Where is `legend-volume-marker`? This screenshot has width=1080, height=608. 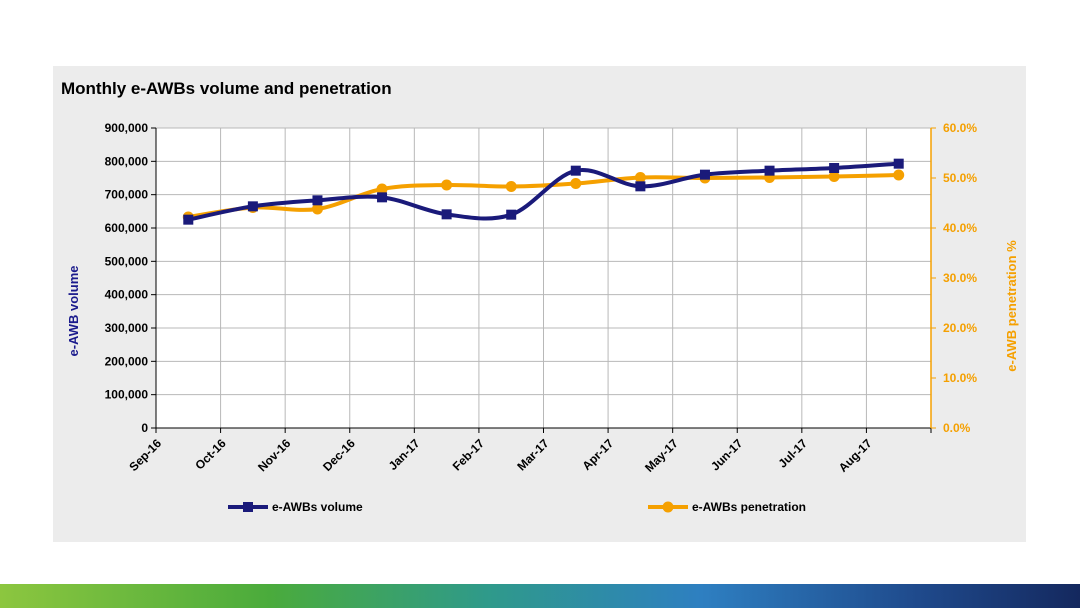 legend-volume-marker is located at coordinates (248, 507).